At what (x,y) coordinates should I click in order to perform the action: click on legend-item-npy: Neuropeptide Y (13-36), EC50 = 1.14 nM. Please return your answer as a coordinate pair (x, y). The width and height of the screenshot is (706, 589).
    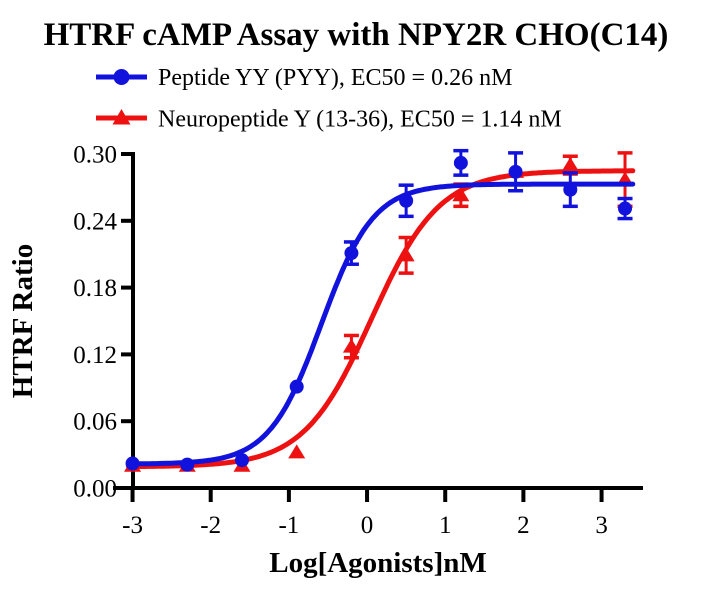
    Looking at the image, I should click on (329, 120).